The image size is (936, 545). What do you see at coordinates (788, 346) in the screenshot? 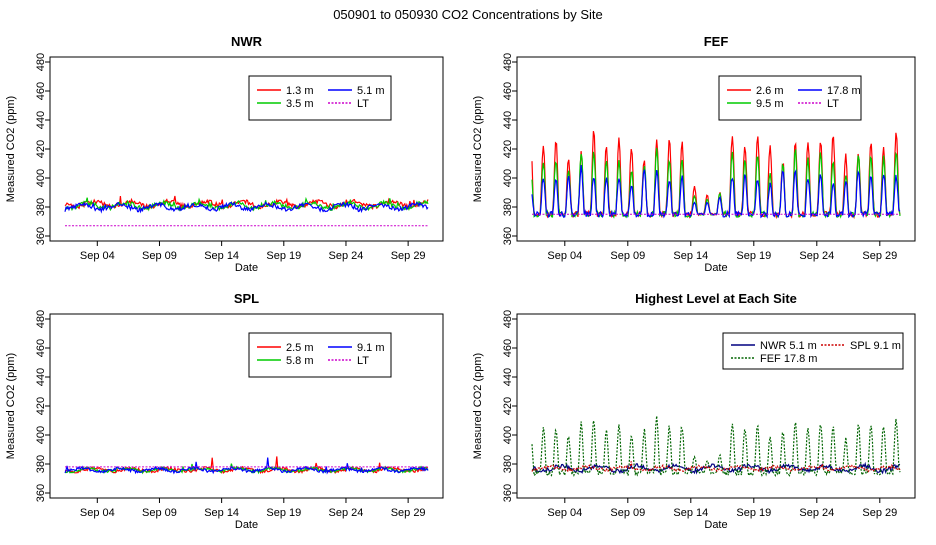
I see `legend-label: NWR 5.1 m` at bounding box center [788, 346].